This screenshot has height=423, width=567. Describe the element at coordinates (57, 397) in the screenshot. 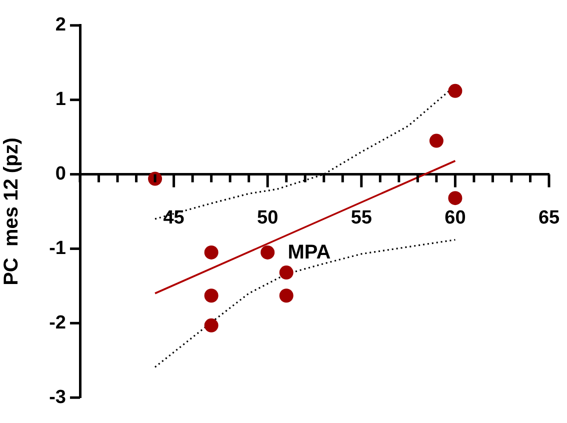

I see `y-tick-label: -3` at that location.